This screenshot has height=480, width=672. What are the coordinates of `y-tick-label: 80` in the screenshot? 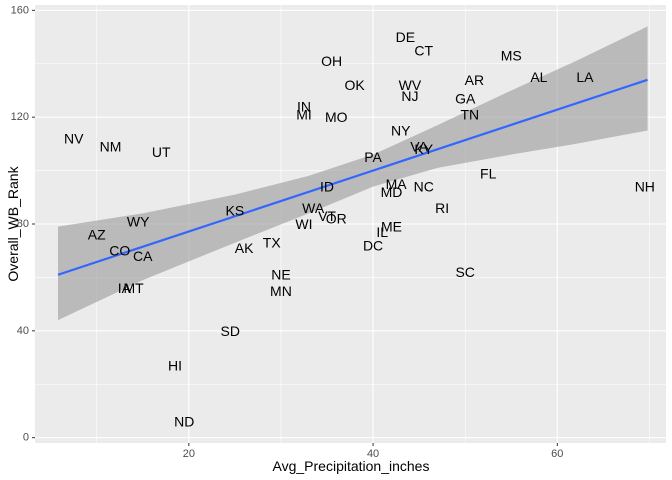 It's located at (23, 224).